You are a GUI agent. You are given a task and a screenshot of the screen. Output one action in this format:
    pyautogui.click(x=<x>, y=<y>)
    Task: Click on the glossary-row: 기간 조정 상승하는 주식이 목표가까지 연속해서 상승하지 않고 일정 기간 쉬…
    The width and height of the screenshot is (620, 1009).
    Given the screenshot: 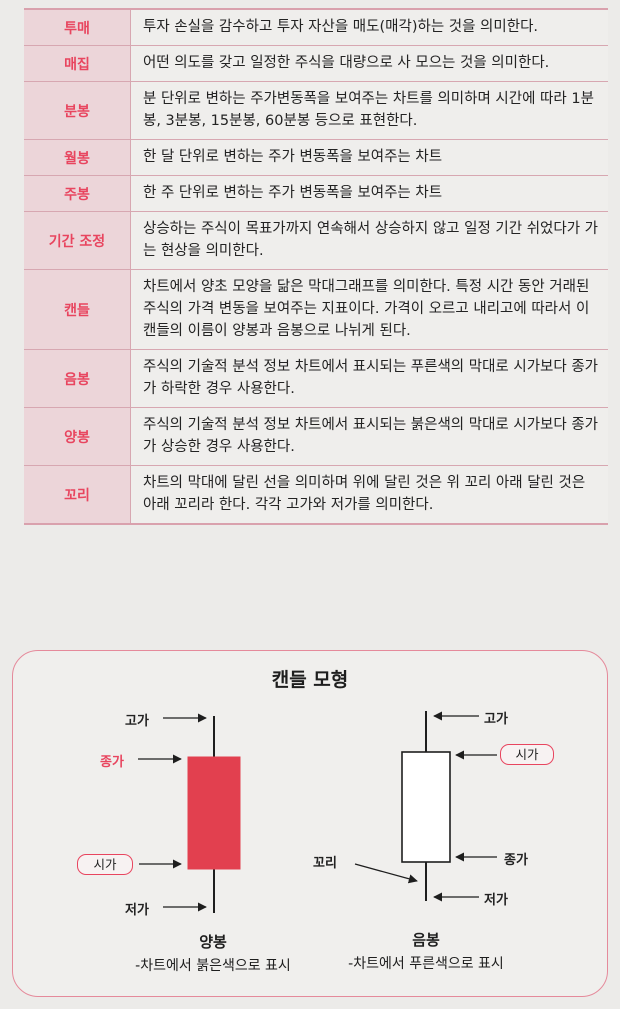 What is the action you would take?
    pyautogui.click(x=316, y=240)
    